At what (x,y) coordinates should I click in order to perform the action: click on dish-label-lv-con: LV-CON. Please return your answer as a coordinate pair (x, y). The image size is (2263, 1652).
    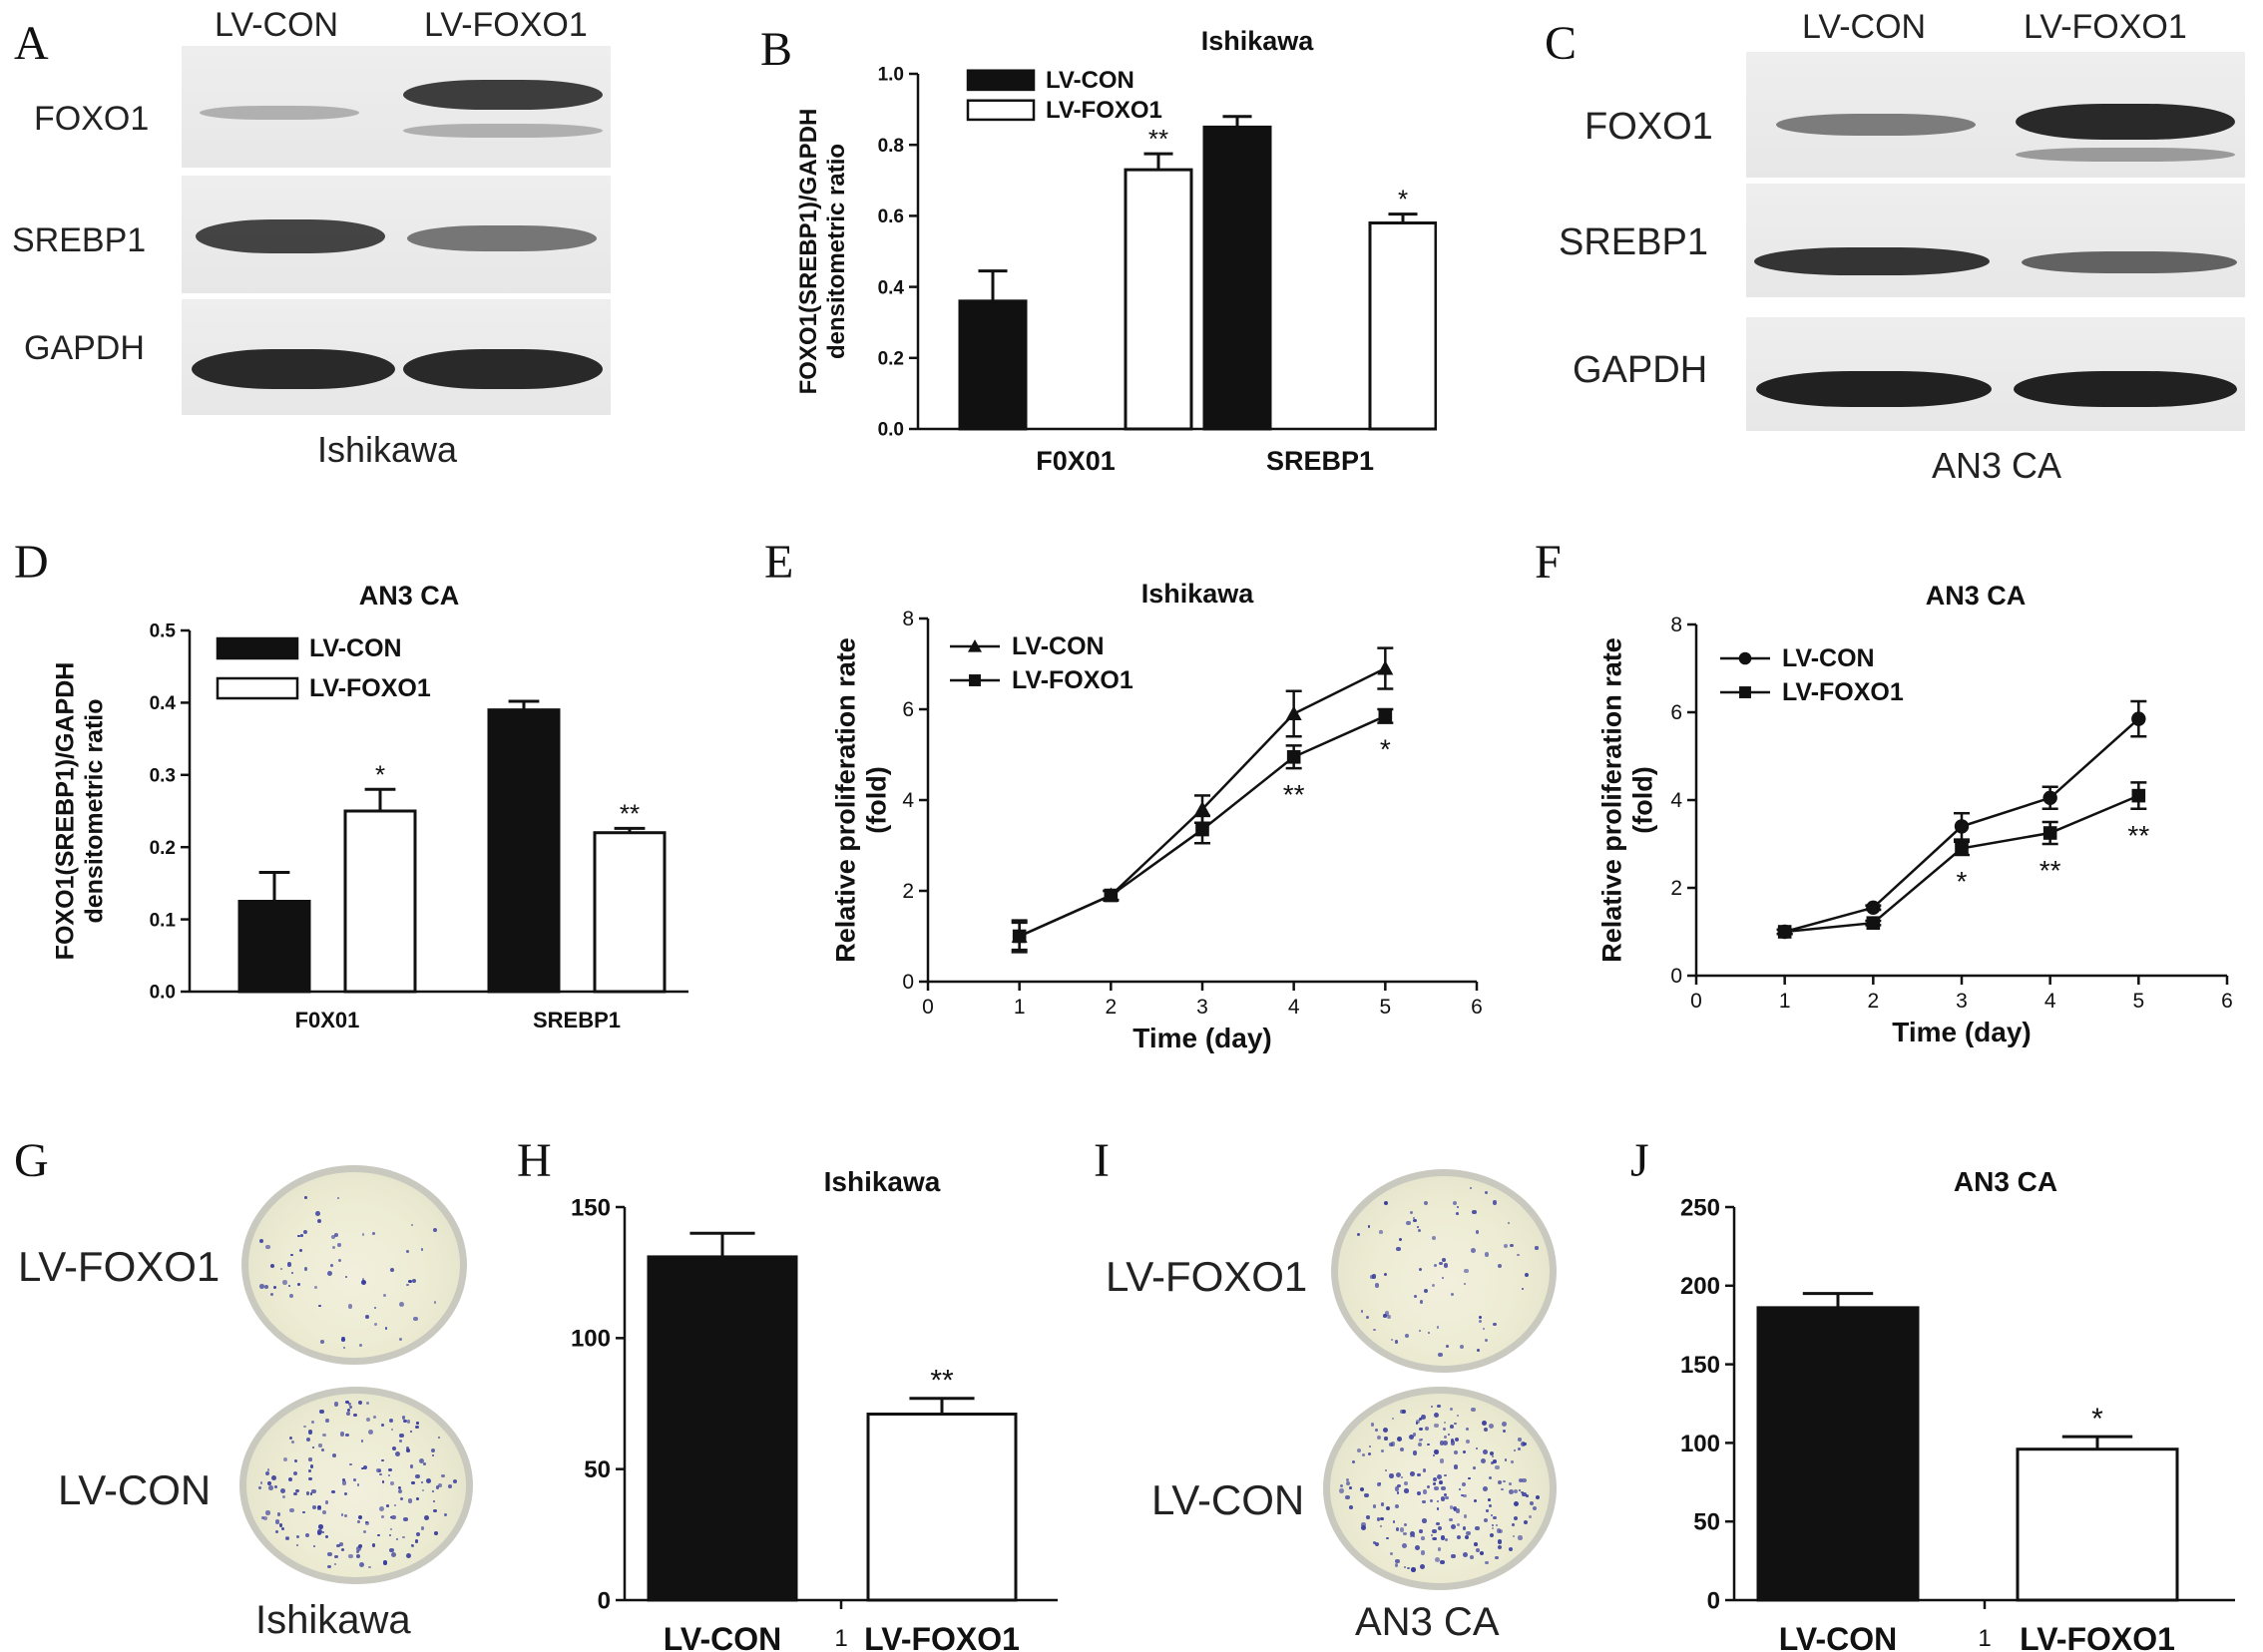
    Looking at the image, I should click on (135, 1489).